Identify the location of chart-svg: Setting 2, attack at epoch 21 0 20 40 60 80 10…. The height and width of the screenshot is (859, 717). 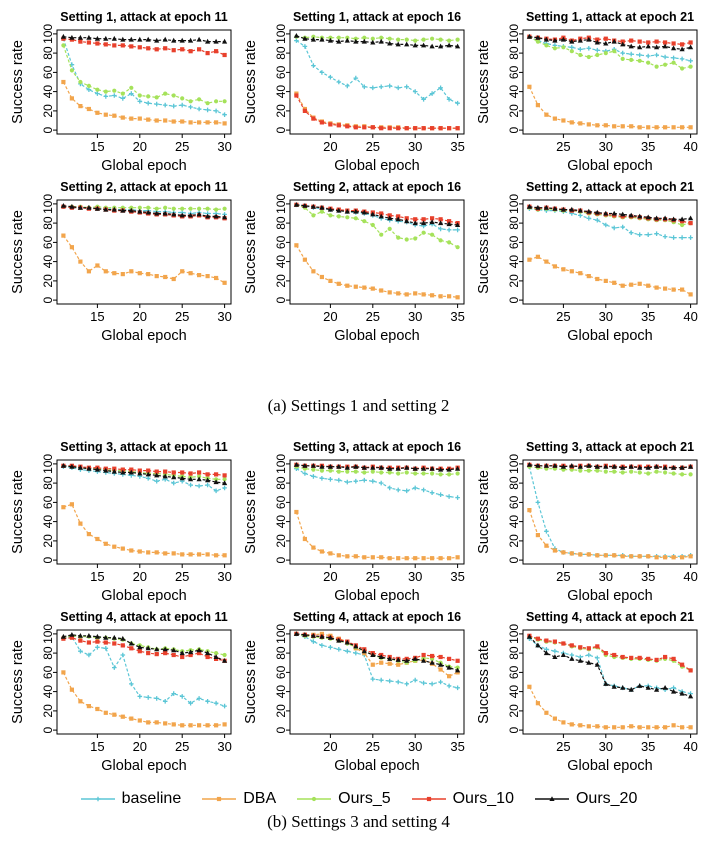
(587, 262).